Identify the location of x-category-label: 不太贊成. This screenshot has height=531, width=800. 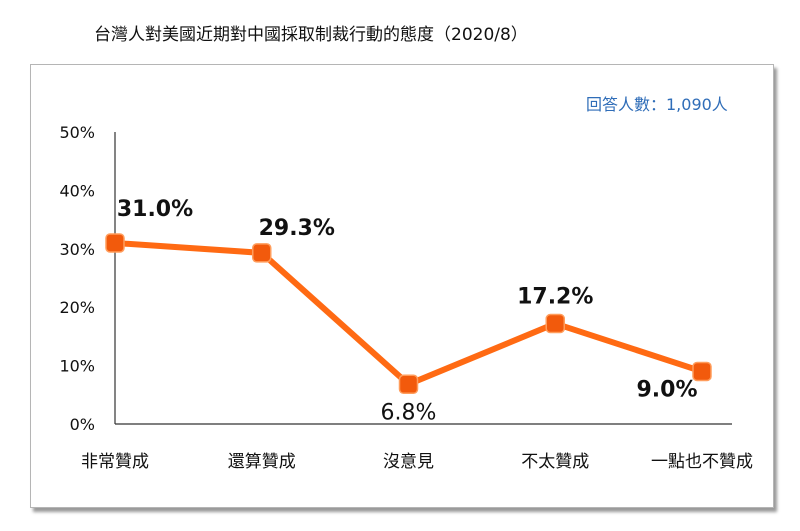
(555, 462).